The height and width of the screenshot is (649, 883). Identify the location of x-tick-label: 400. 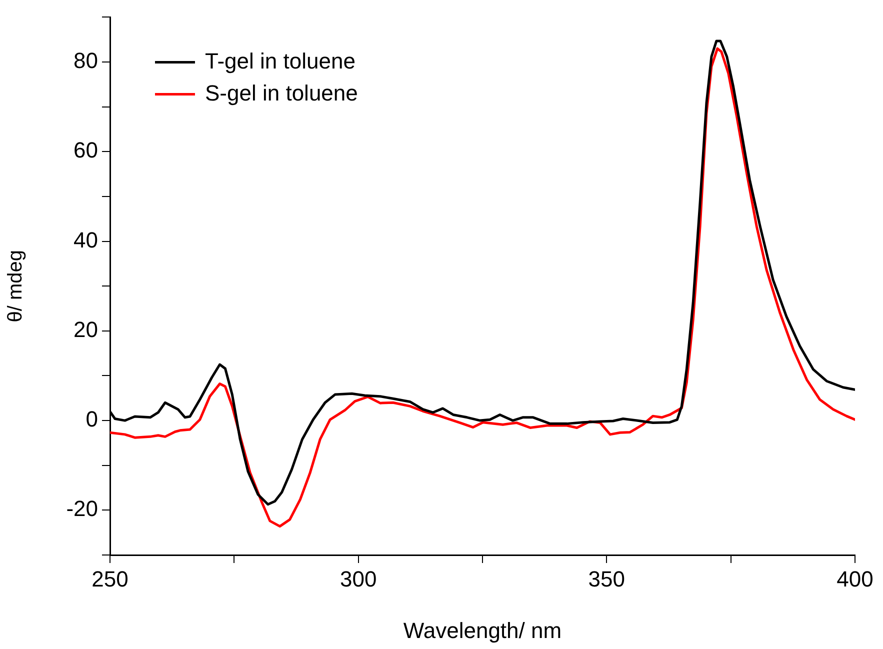
(855, 579).